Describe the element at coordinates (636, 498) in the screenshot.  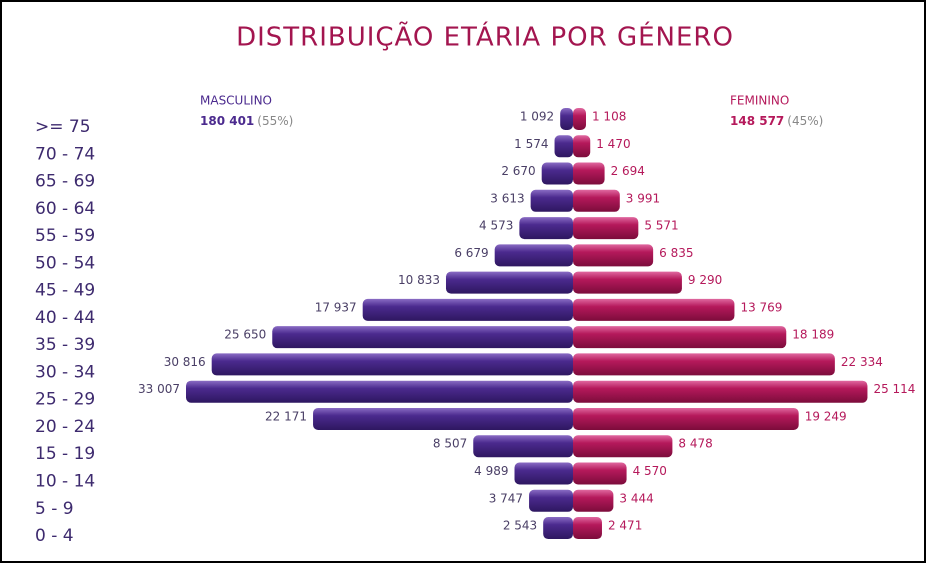
I see `value-label: 3 444` at that location.